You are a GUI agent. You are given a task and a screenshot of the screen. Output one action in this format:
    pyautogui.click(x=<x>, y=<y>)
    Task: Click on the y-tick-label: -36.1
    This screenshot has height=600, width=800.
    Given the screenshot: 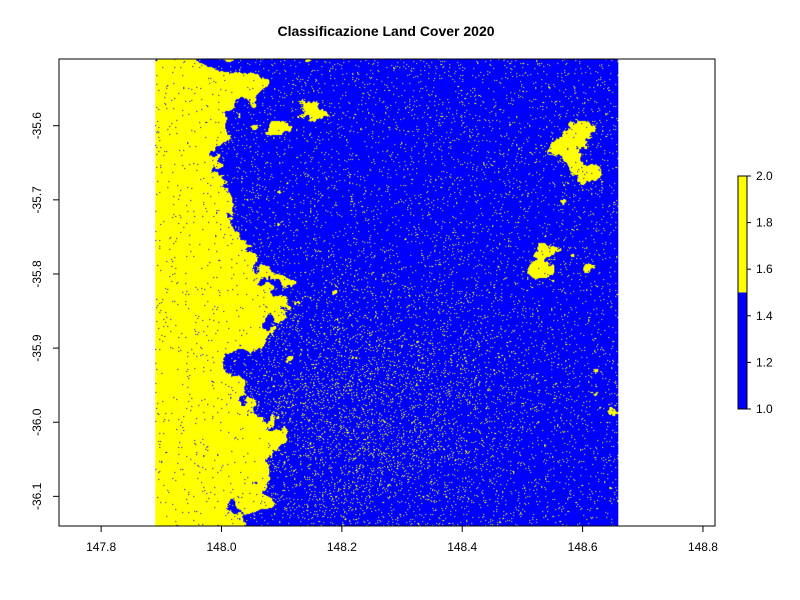 What is the action you would take?
    pyautogui.click(x=37, y=496)
    